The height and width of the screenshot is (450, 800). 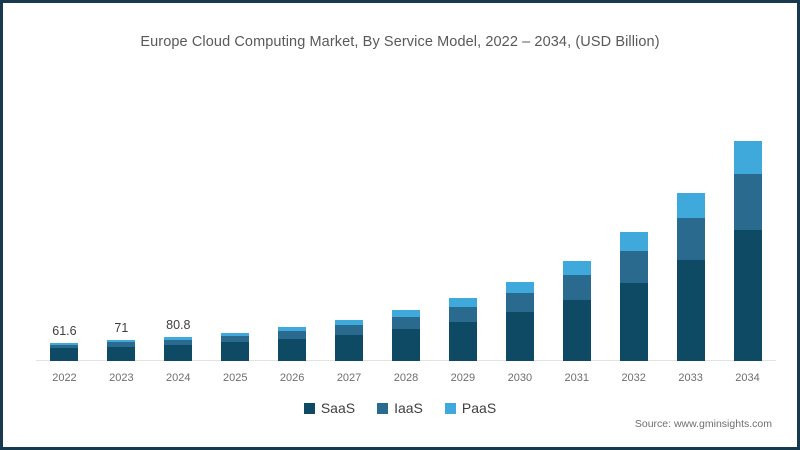 I want to click on bar-segment-iaas-2028, so click(x=406, y=322).